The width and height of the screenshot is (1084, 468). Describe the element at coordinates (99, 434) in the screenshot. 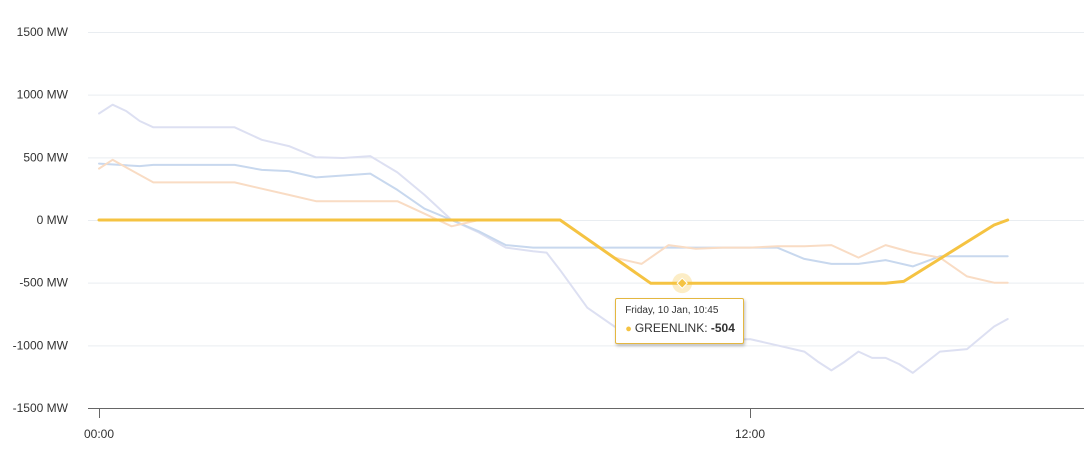

I see `x-tick-label: 00:00` at that location.